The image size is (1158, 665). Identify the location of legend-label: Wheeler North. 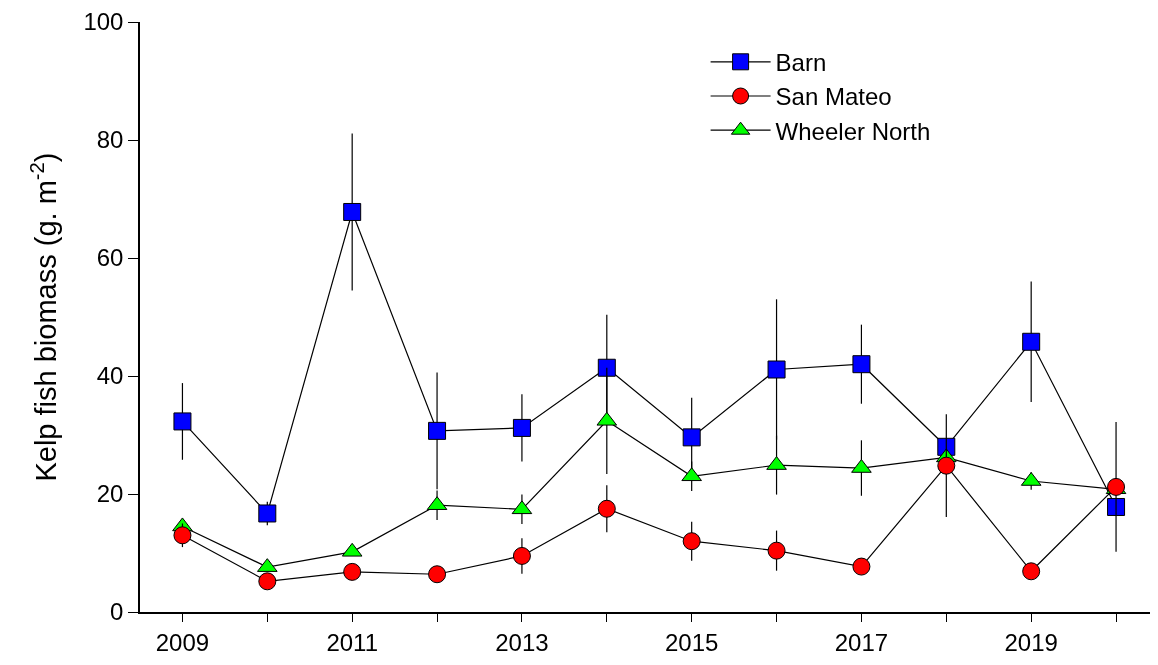
(853, 131).